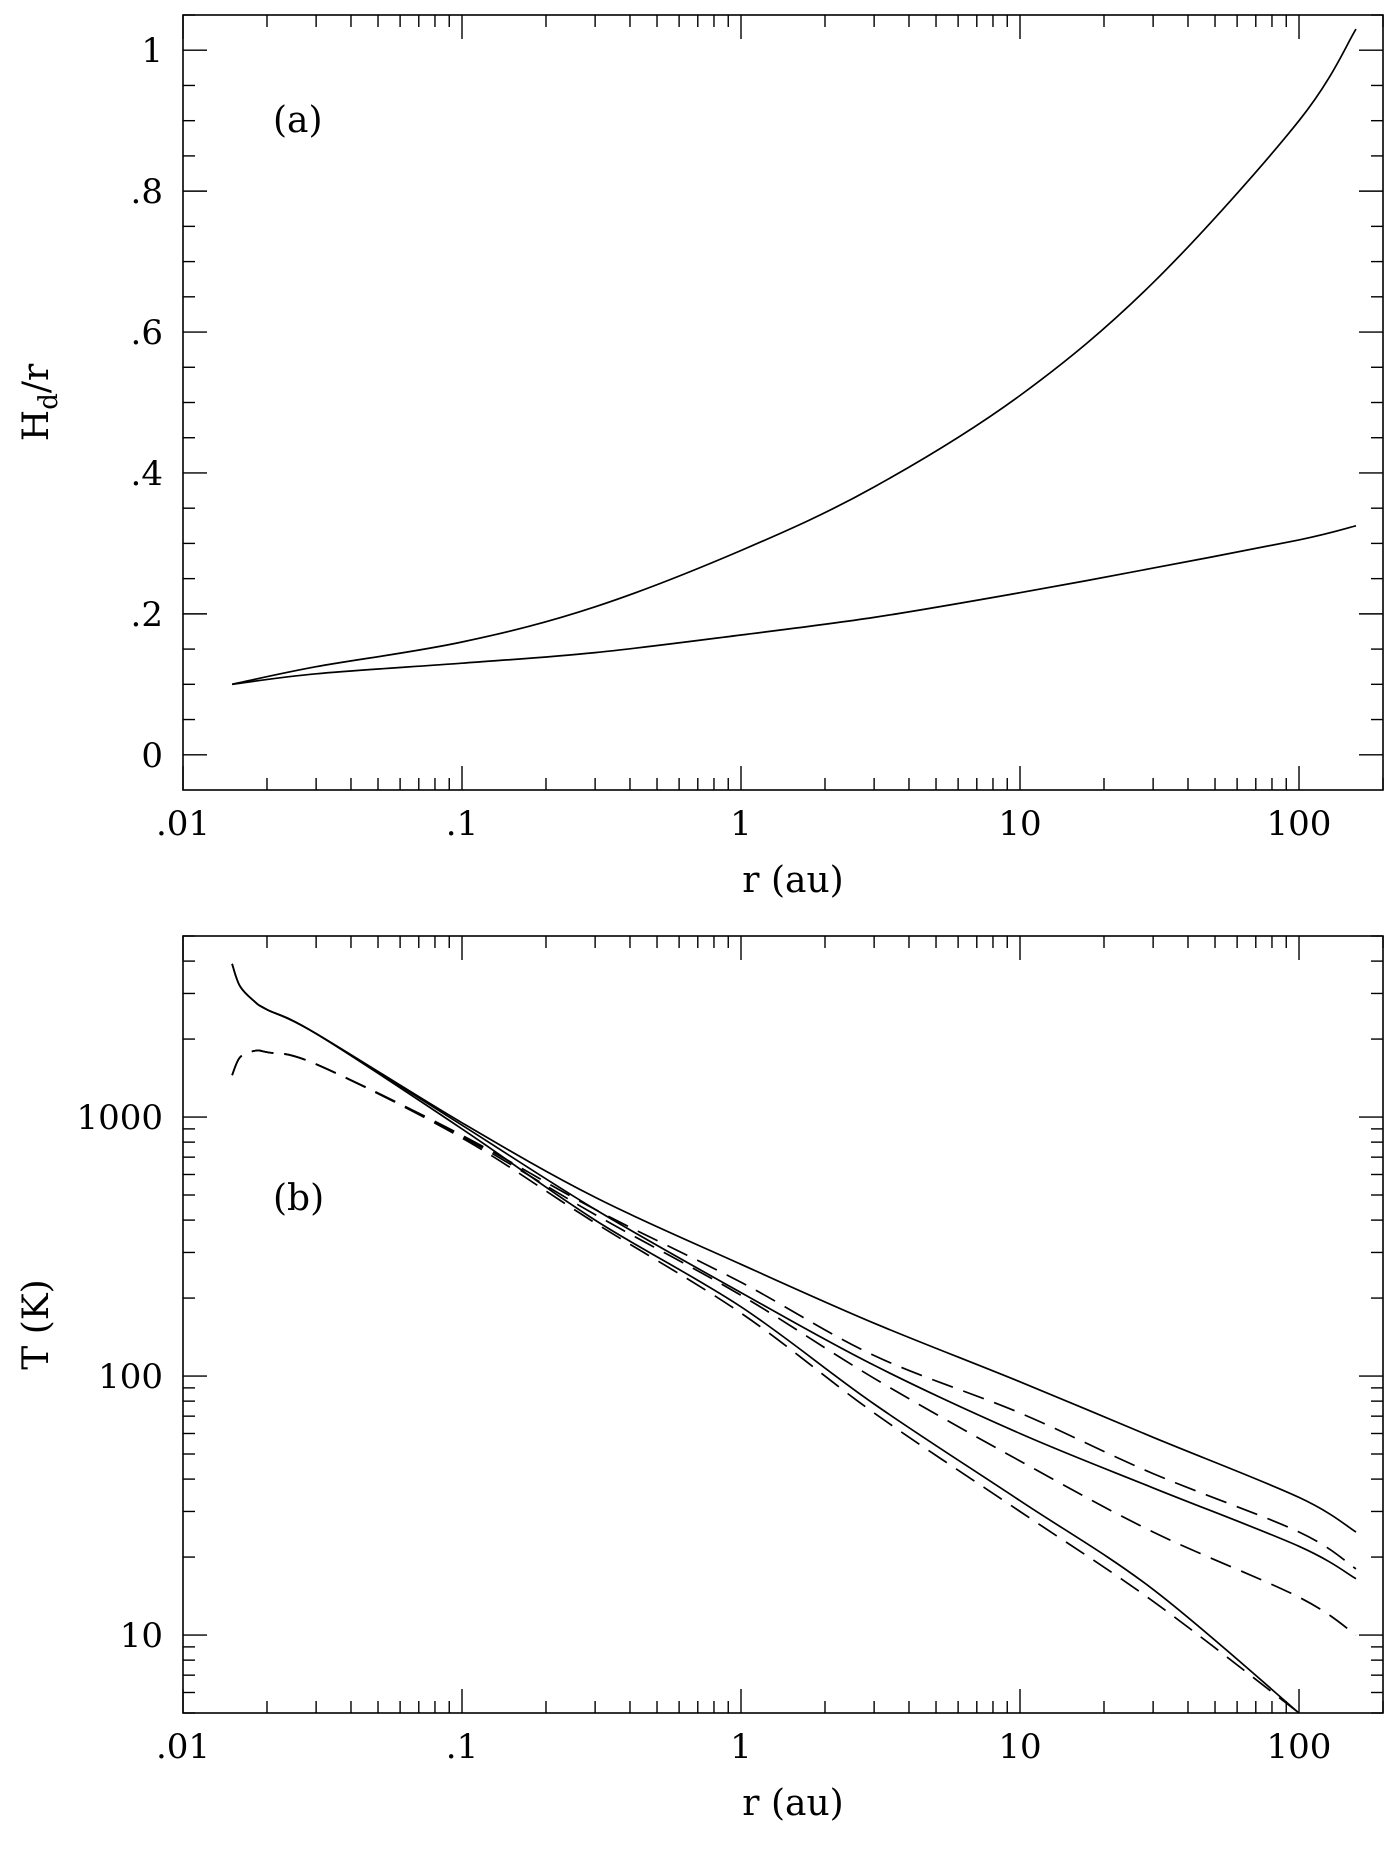  I want to click on y-axis-title-subscript: d, so click(49, 401).